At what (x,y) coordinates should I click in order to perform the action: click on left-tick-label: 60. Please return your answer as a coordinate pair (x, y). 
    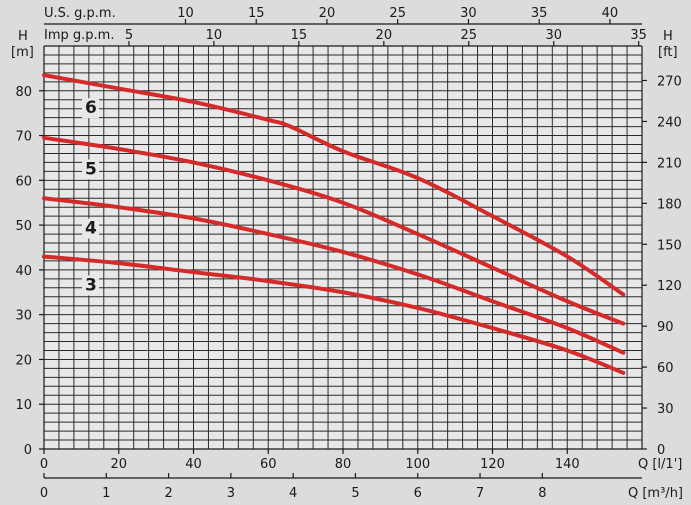
    Looking at the image, I should click on (23, 181).